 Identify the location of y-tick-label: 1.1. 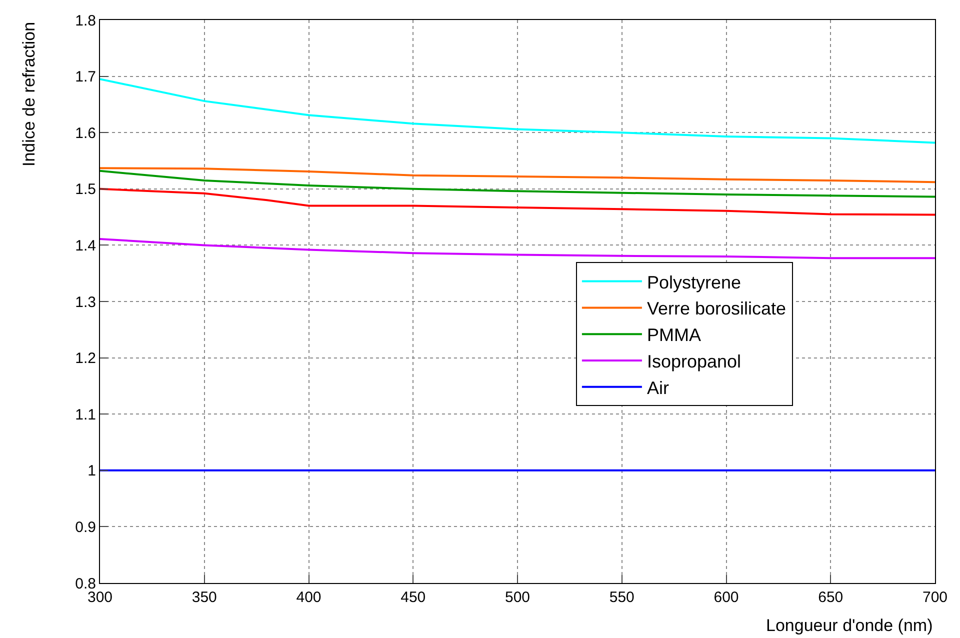
(85, 415).